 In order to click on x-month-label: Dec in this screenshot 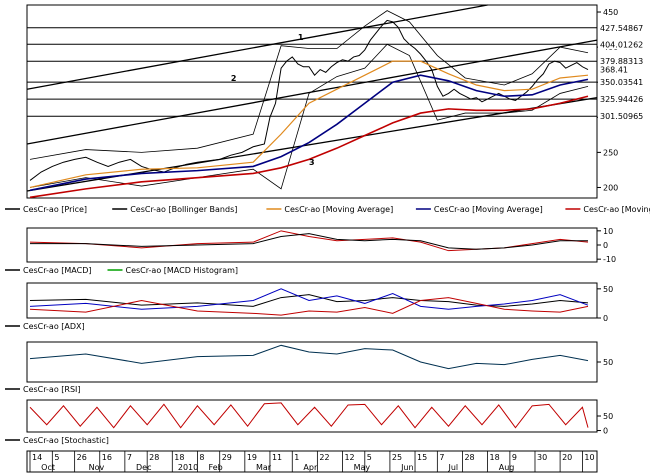, I will do `click(143, 467)`.